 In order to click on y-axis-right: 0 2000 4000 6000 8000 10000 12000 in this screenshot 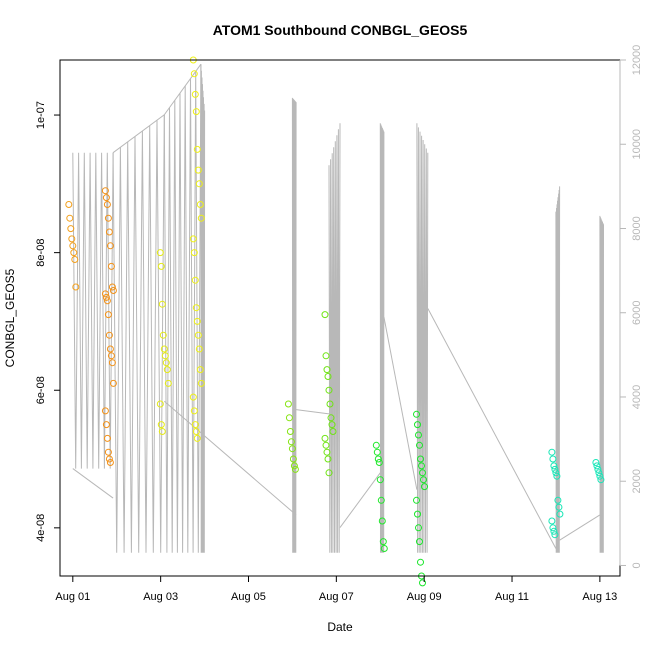, I will do `click(631, 307)`.